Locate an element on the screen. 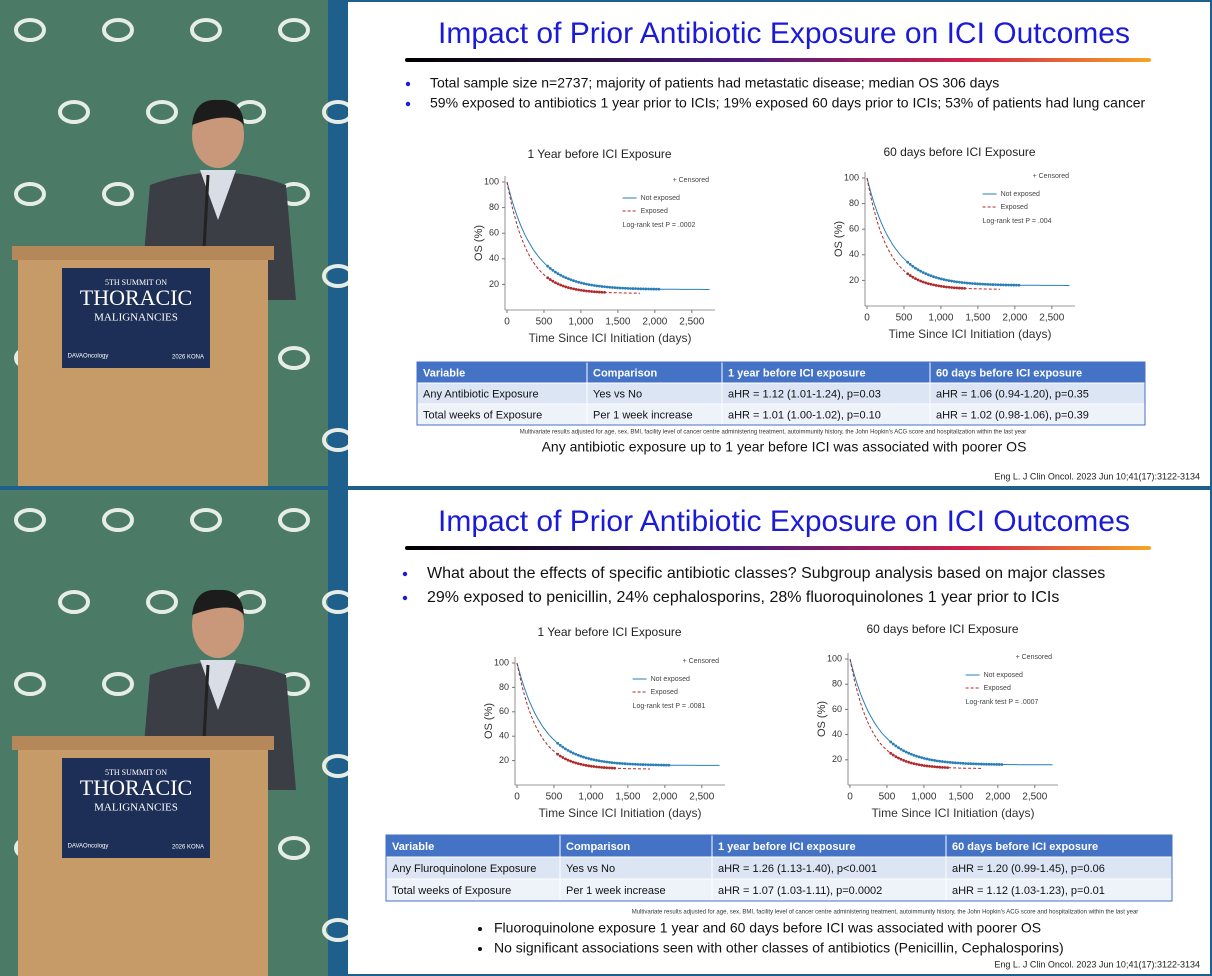  censored-note: + Censored is located at coordinates (701, 661).